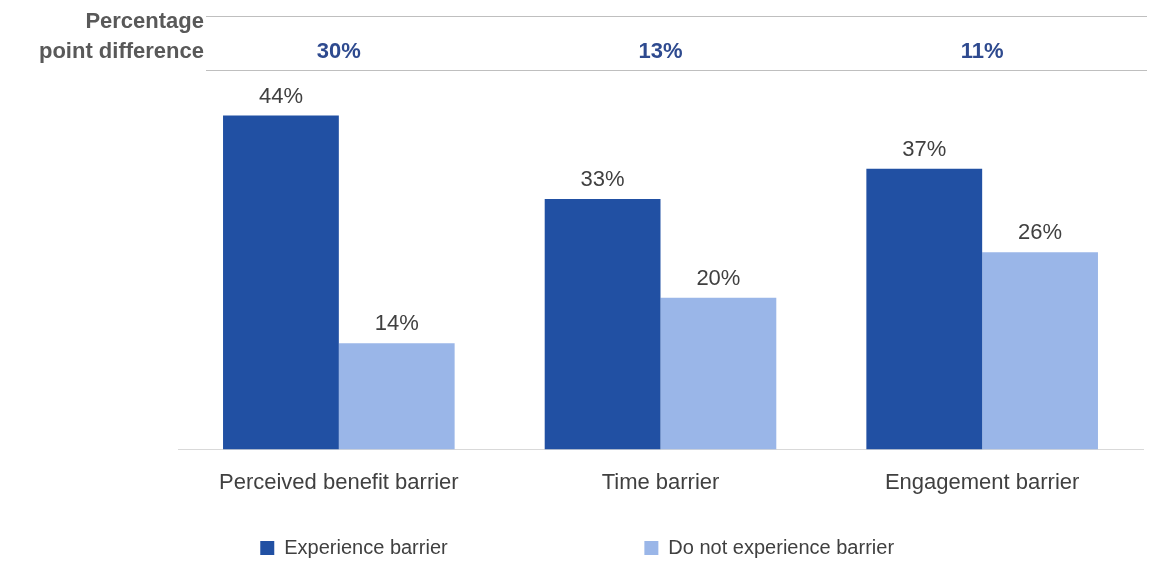 This screenshot has width=1155, height=578. Describe the element at coordinates (982, 481) in the screenshot. I see `x-tick-label: Engagement barrier` at that location.